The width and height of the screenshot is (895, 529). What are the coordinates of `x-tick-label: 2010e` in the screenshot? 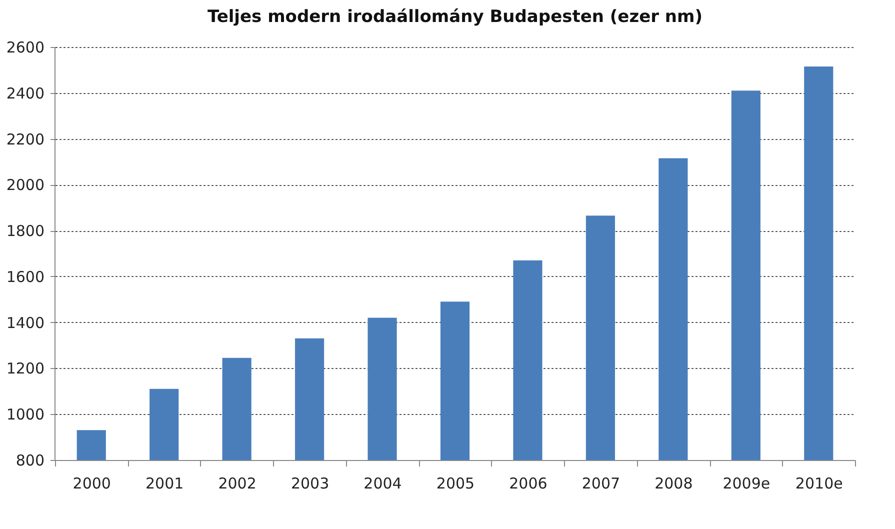 It's located at (819, 483).